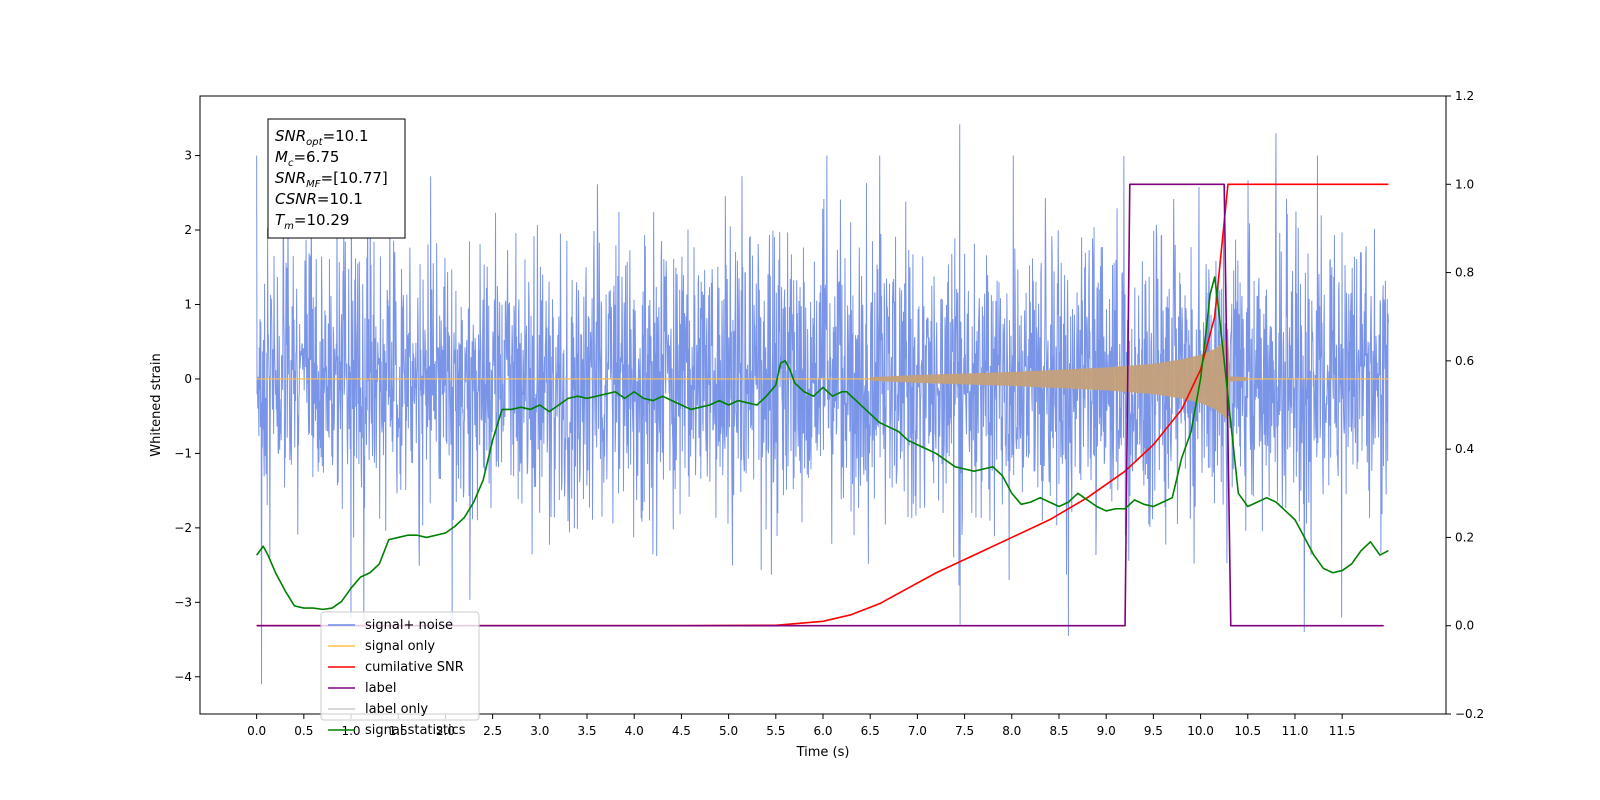  I want to click on y-tick-label-left: −3, so click(183, 602).